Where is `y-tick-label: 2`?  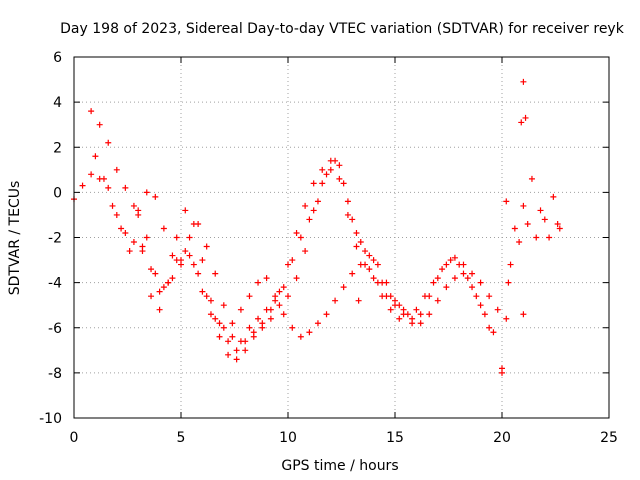
y-tick-label: 2 is located at coordinates (57, 148).